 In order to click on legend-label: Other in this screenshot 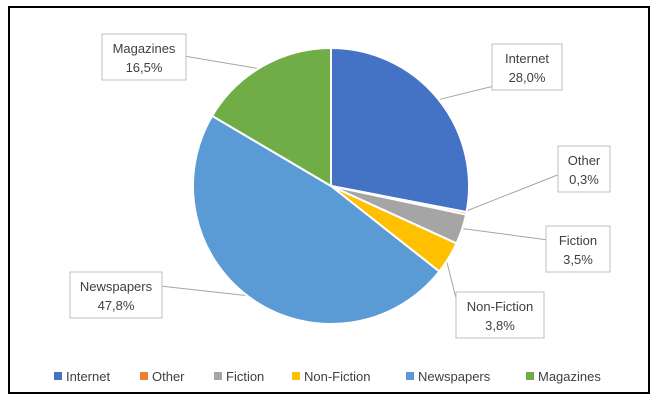, I will do `click(168, 376)`.